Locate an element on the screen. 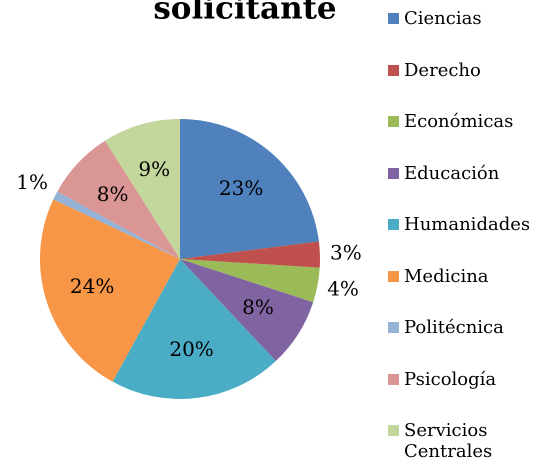  legend-label: Económicas is located at coordinates (459, 121).